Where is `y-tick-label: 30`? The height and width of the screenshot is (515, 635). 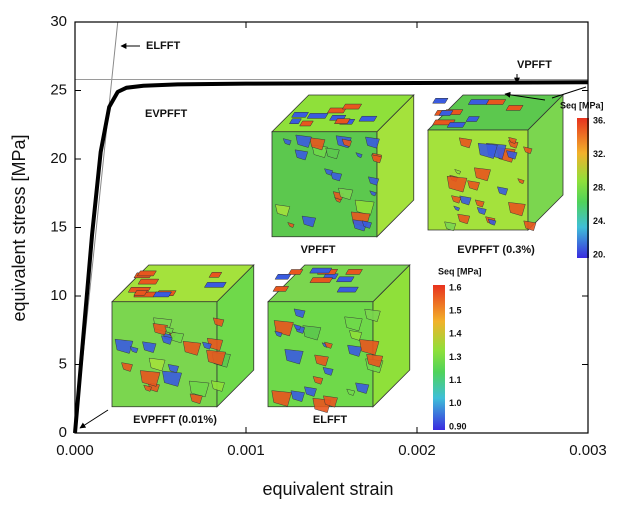
y-tick-label: 30 is located at coordinates (58, 21).